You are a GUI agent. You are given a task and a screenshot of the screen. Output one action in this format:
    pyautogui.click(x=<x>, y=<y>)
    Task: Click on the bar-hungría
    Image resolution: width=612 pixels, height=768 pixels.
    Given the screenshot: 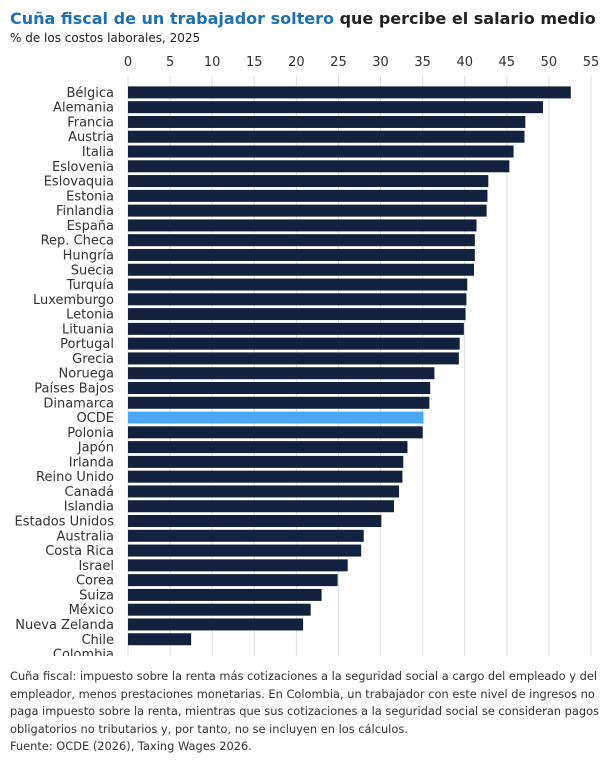 What is the action you would take?
    pyautogui.click(x=301, y=254)
    